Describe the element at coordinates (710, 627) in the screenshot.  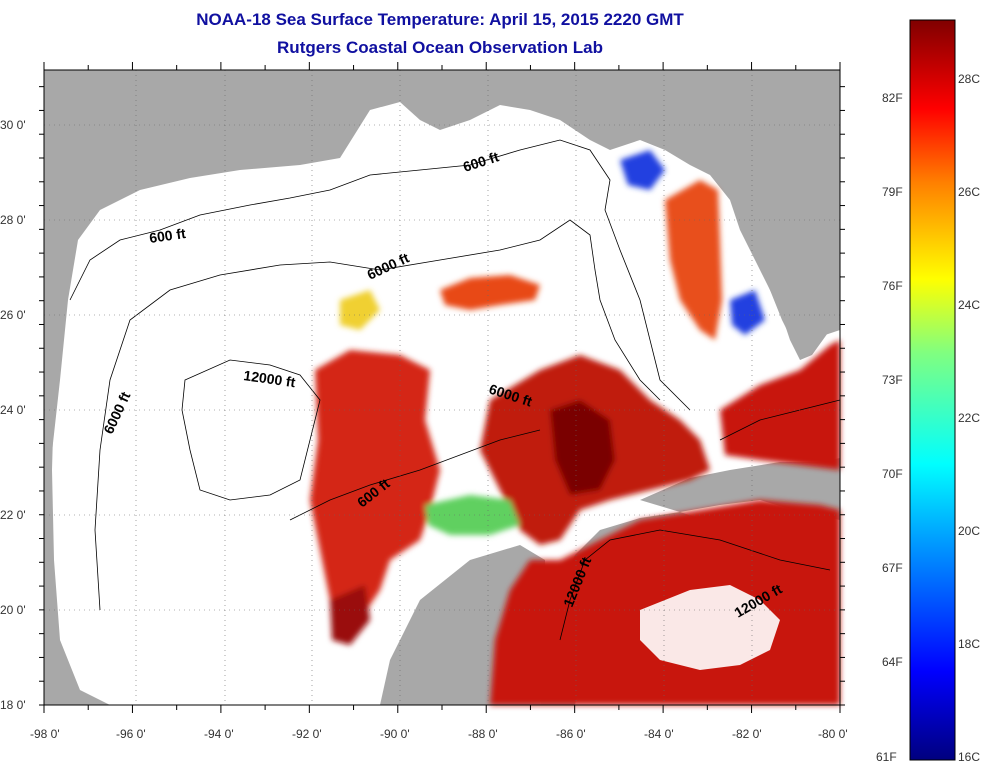
I see `cloud-caribbean` at that location.